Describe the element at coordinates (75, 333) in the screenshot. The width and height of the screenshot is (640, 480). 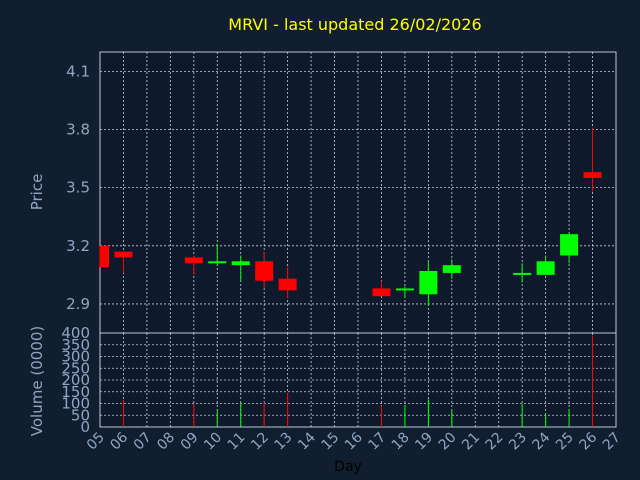
I see `volume-tick-label: 400` at that location.